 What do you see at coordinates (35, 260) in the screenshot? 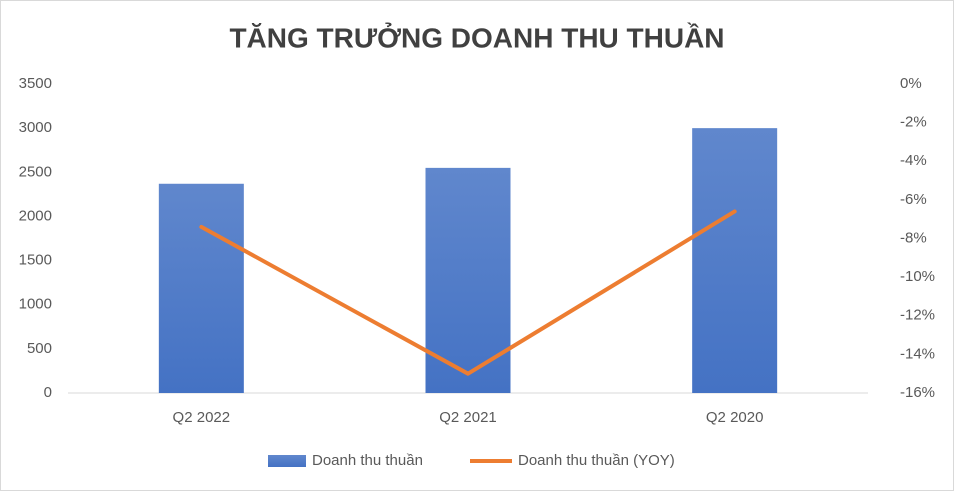
I see `y-tick-label: 1500` at bounding box center [35, 260].